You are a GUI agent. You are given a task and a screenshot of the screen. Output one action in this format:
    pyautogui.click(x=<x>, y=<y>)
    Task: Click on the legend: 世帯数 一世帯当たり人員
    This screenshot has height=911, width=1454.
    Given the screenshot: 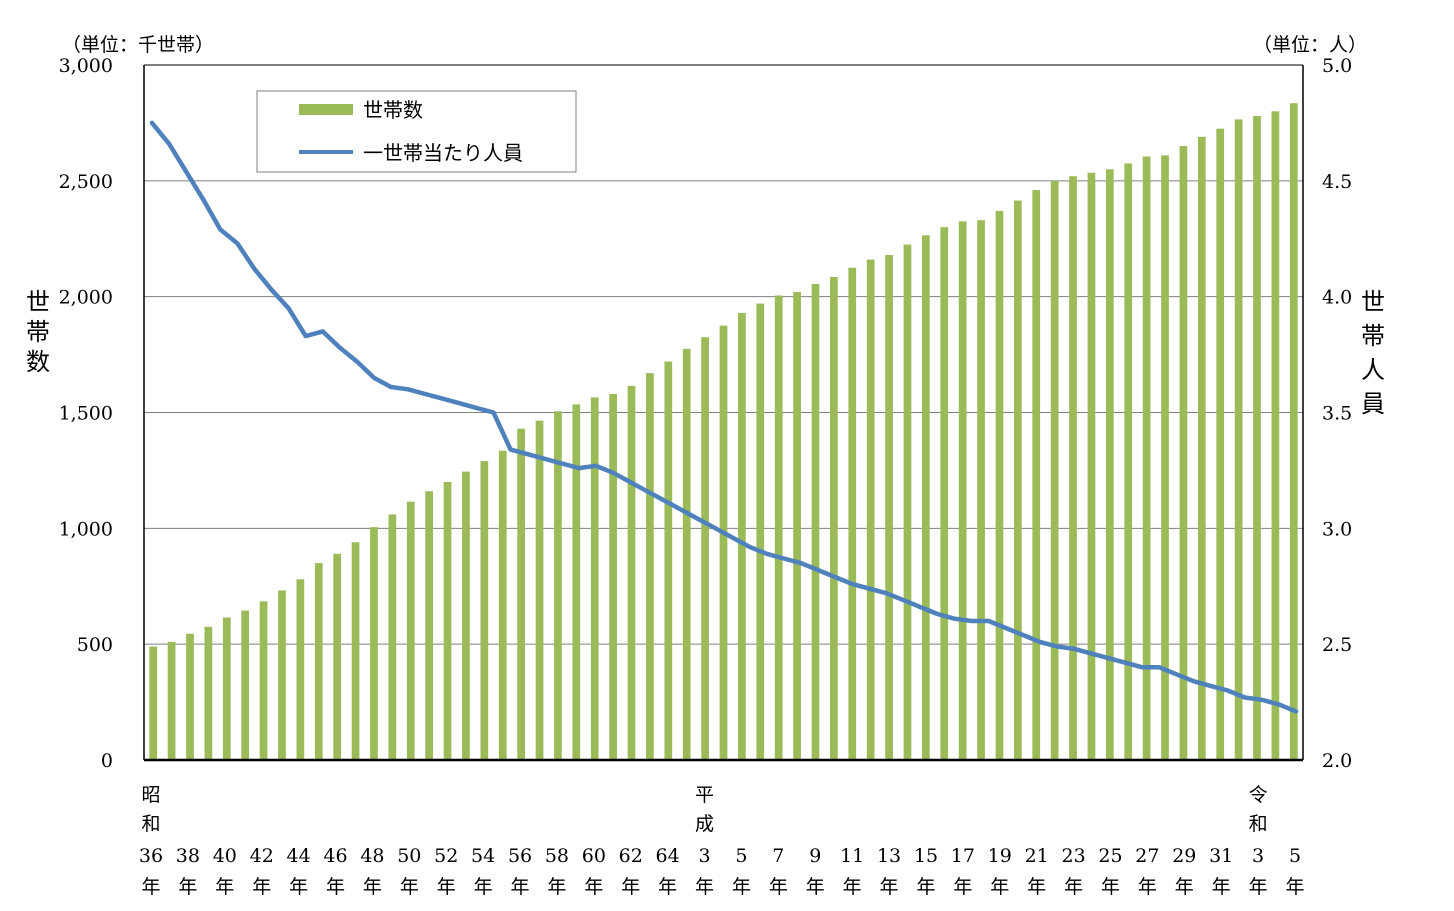 What is the action you would take?
    pyautogui.click(x=416, y=131)
    